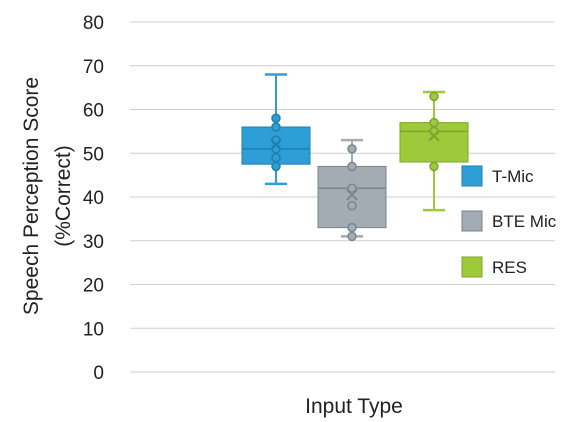 The height and width of the screenshot is (422, 580). I want to click on legend-item-t-mic: T-Mic, so click(497, 176).